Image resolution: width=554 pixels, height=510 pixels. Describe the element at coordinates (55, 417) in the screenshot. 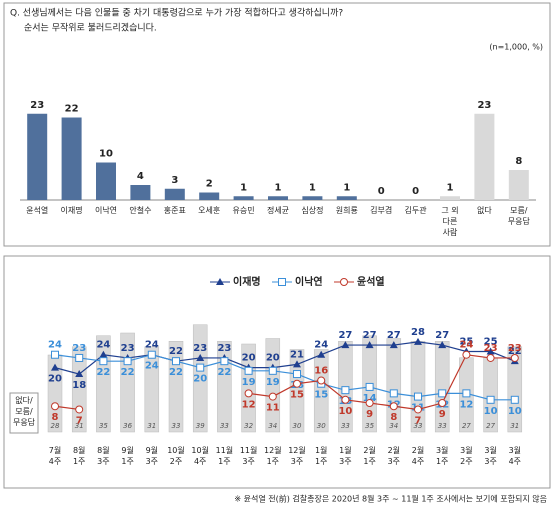

I see `point-label: 8` at that location.